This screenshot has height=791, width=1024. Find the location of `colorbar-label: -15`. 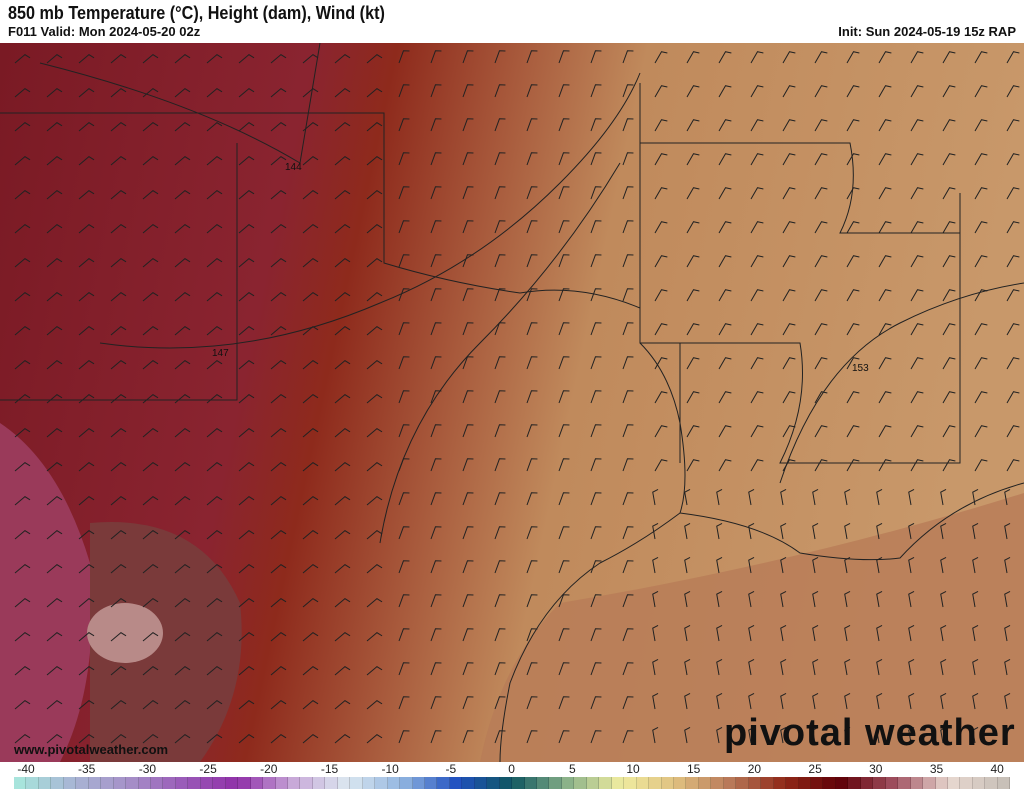

colorbar-label: -15 is located at coordinates (329, 769).